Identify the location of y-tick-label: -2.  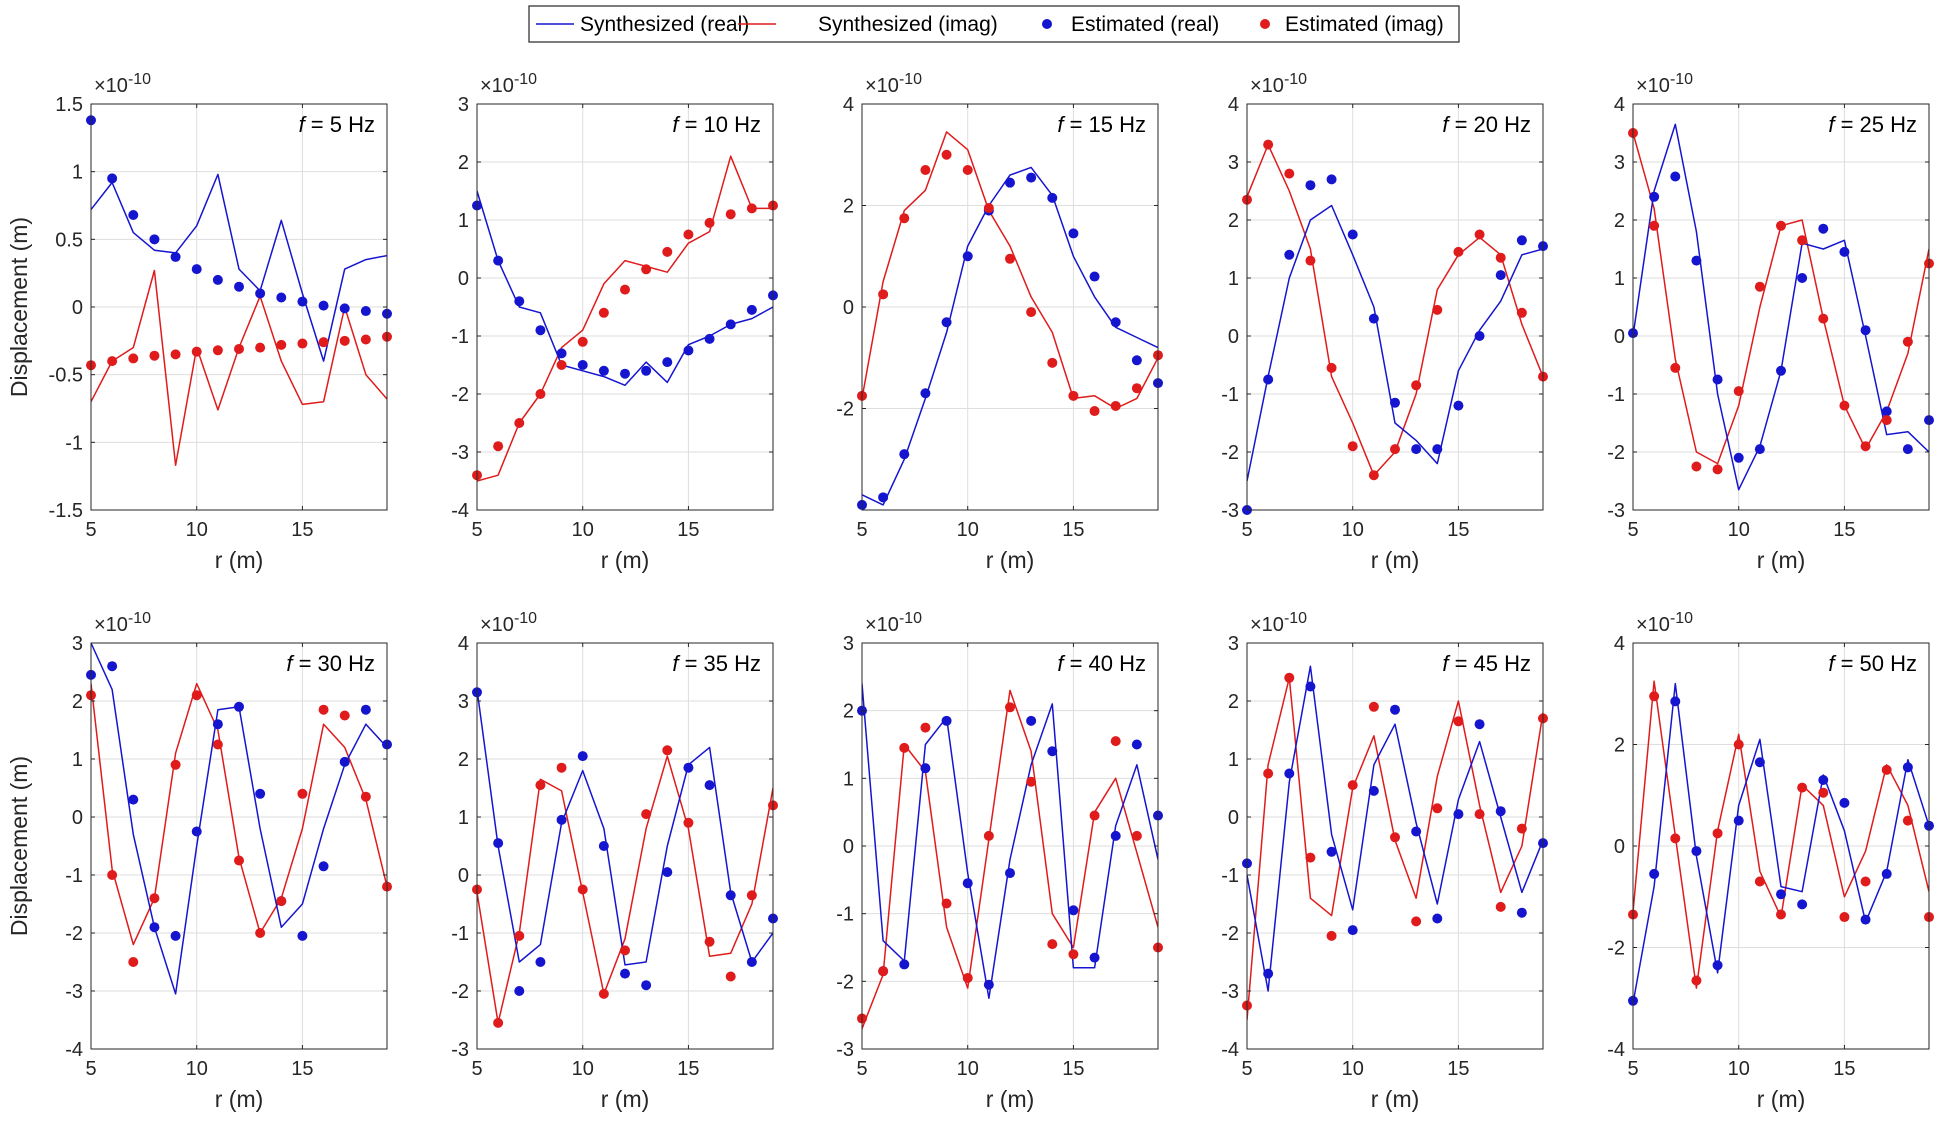
(74, 934).